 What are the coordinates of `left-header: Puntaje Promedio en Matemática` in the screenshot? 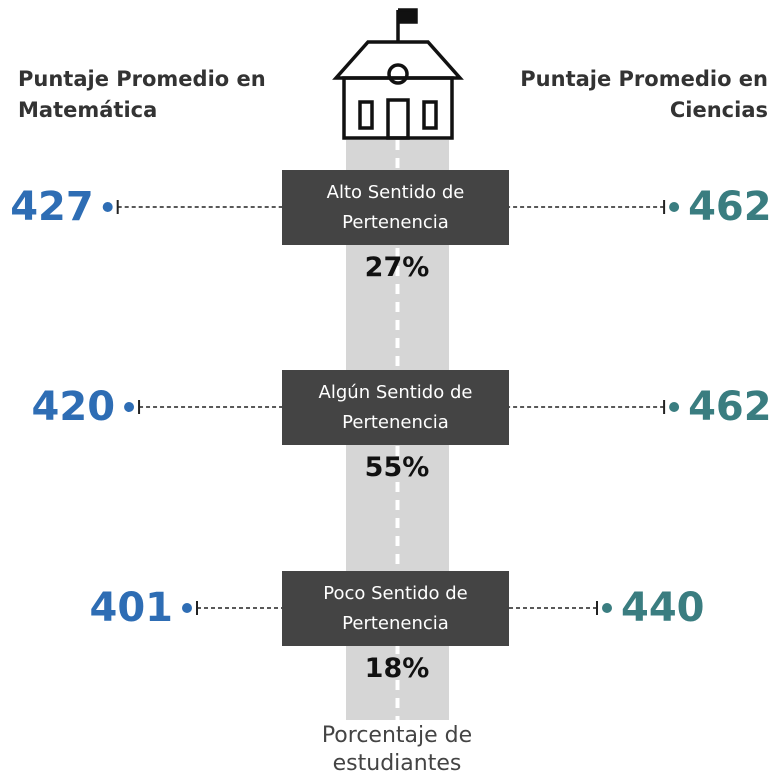 It's located at (142, 94).